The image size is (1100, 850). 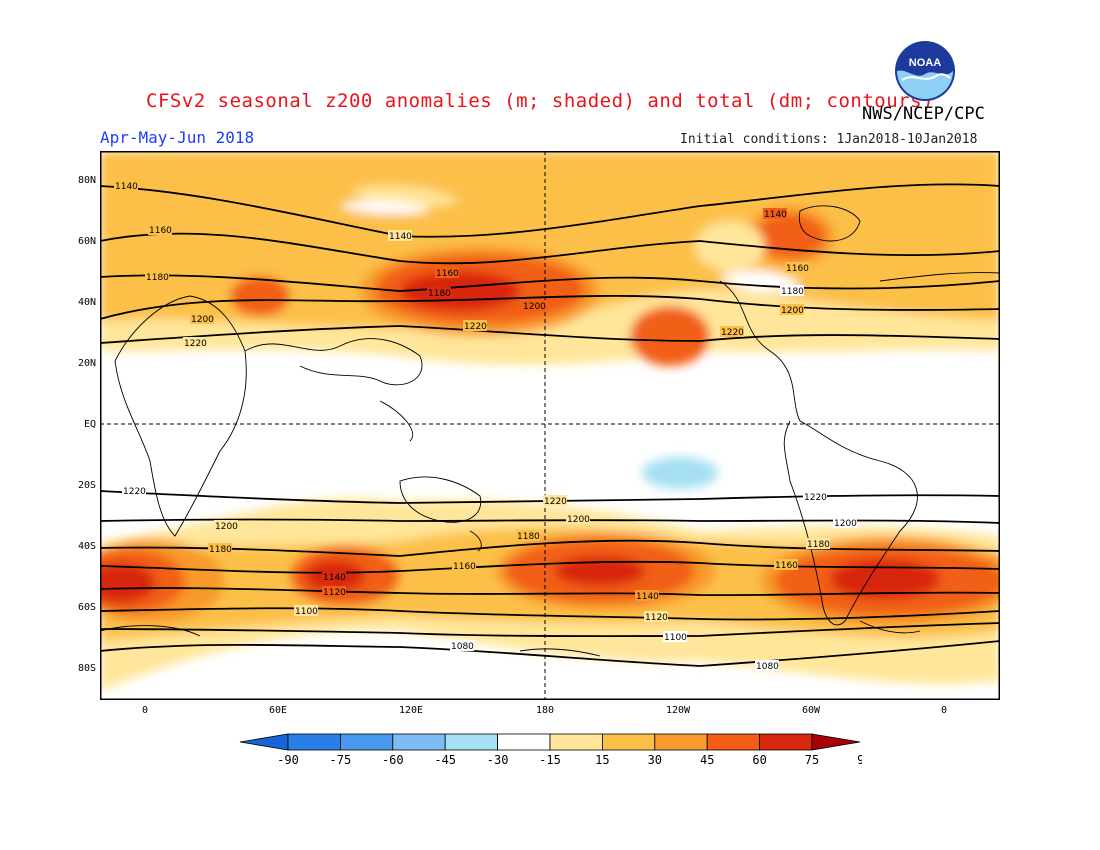 What do you see at coordinates (86, 180) in the screenshot?
I see `lat-label: 80N` at bounding box center [86, 180].